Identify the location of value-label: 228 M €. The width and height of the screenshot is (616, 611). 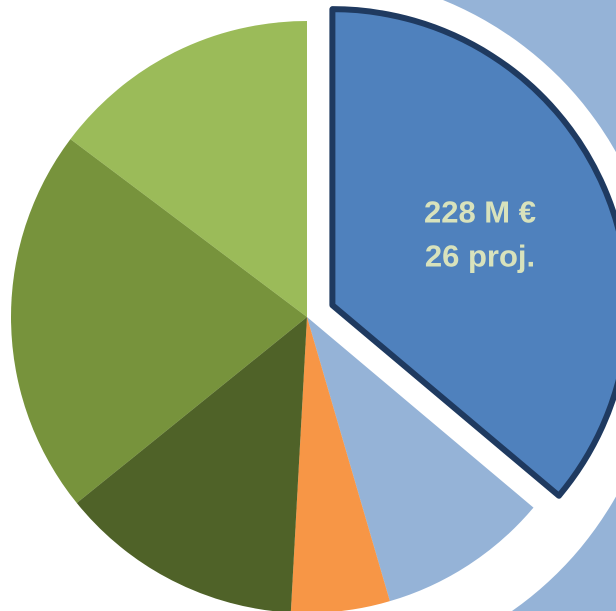
(480, 212).